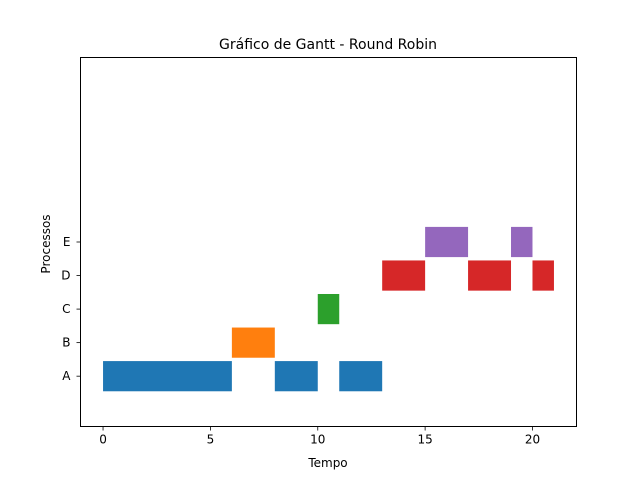 This screenshot has height=480, width=640. What do you see at coordinates (211, 440) in the screenshot?
I see `x-tick-label: 5` at bounding box center [211, 440].